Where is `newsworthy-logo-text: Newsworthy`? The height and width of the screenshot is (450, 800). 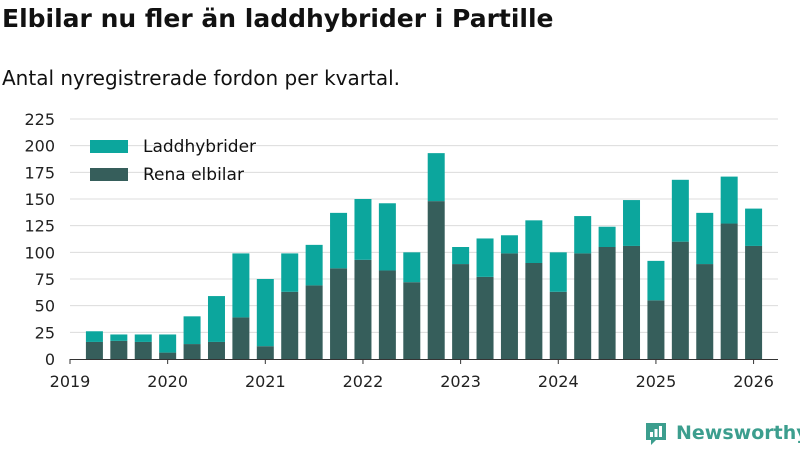 newsworthy-logo-text: Newsworthy is located at coordinates (738, 433).